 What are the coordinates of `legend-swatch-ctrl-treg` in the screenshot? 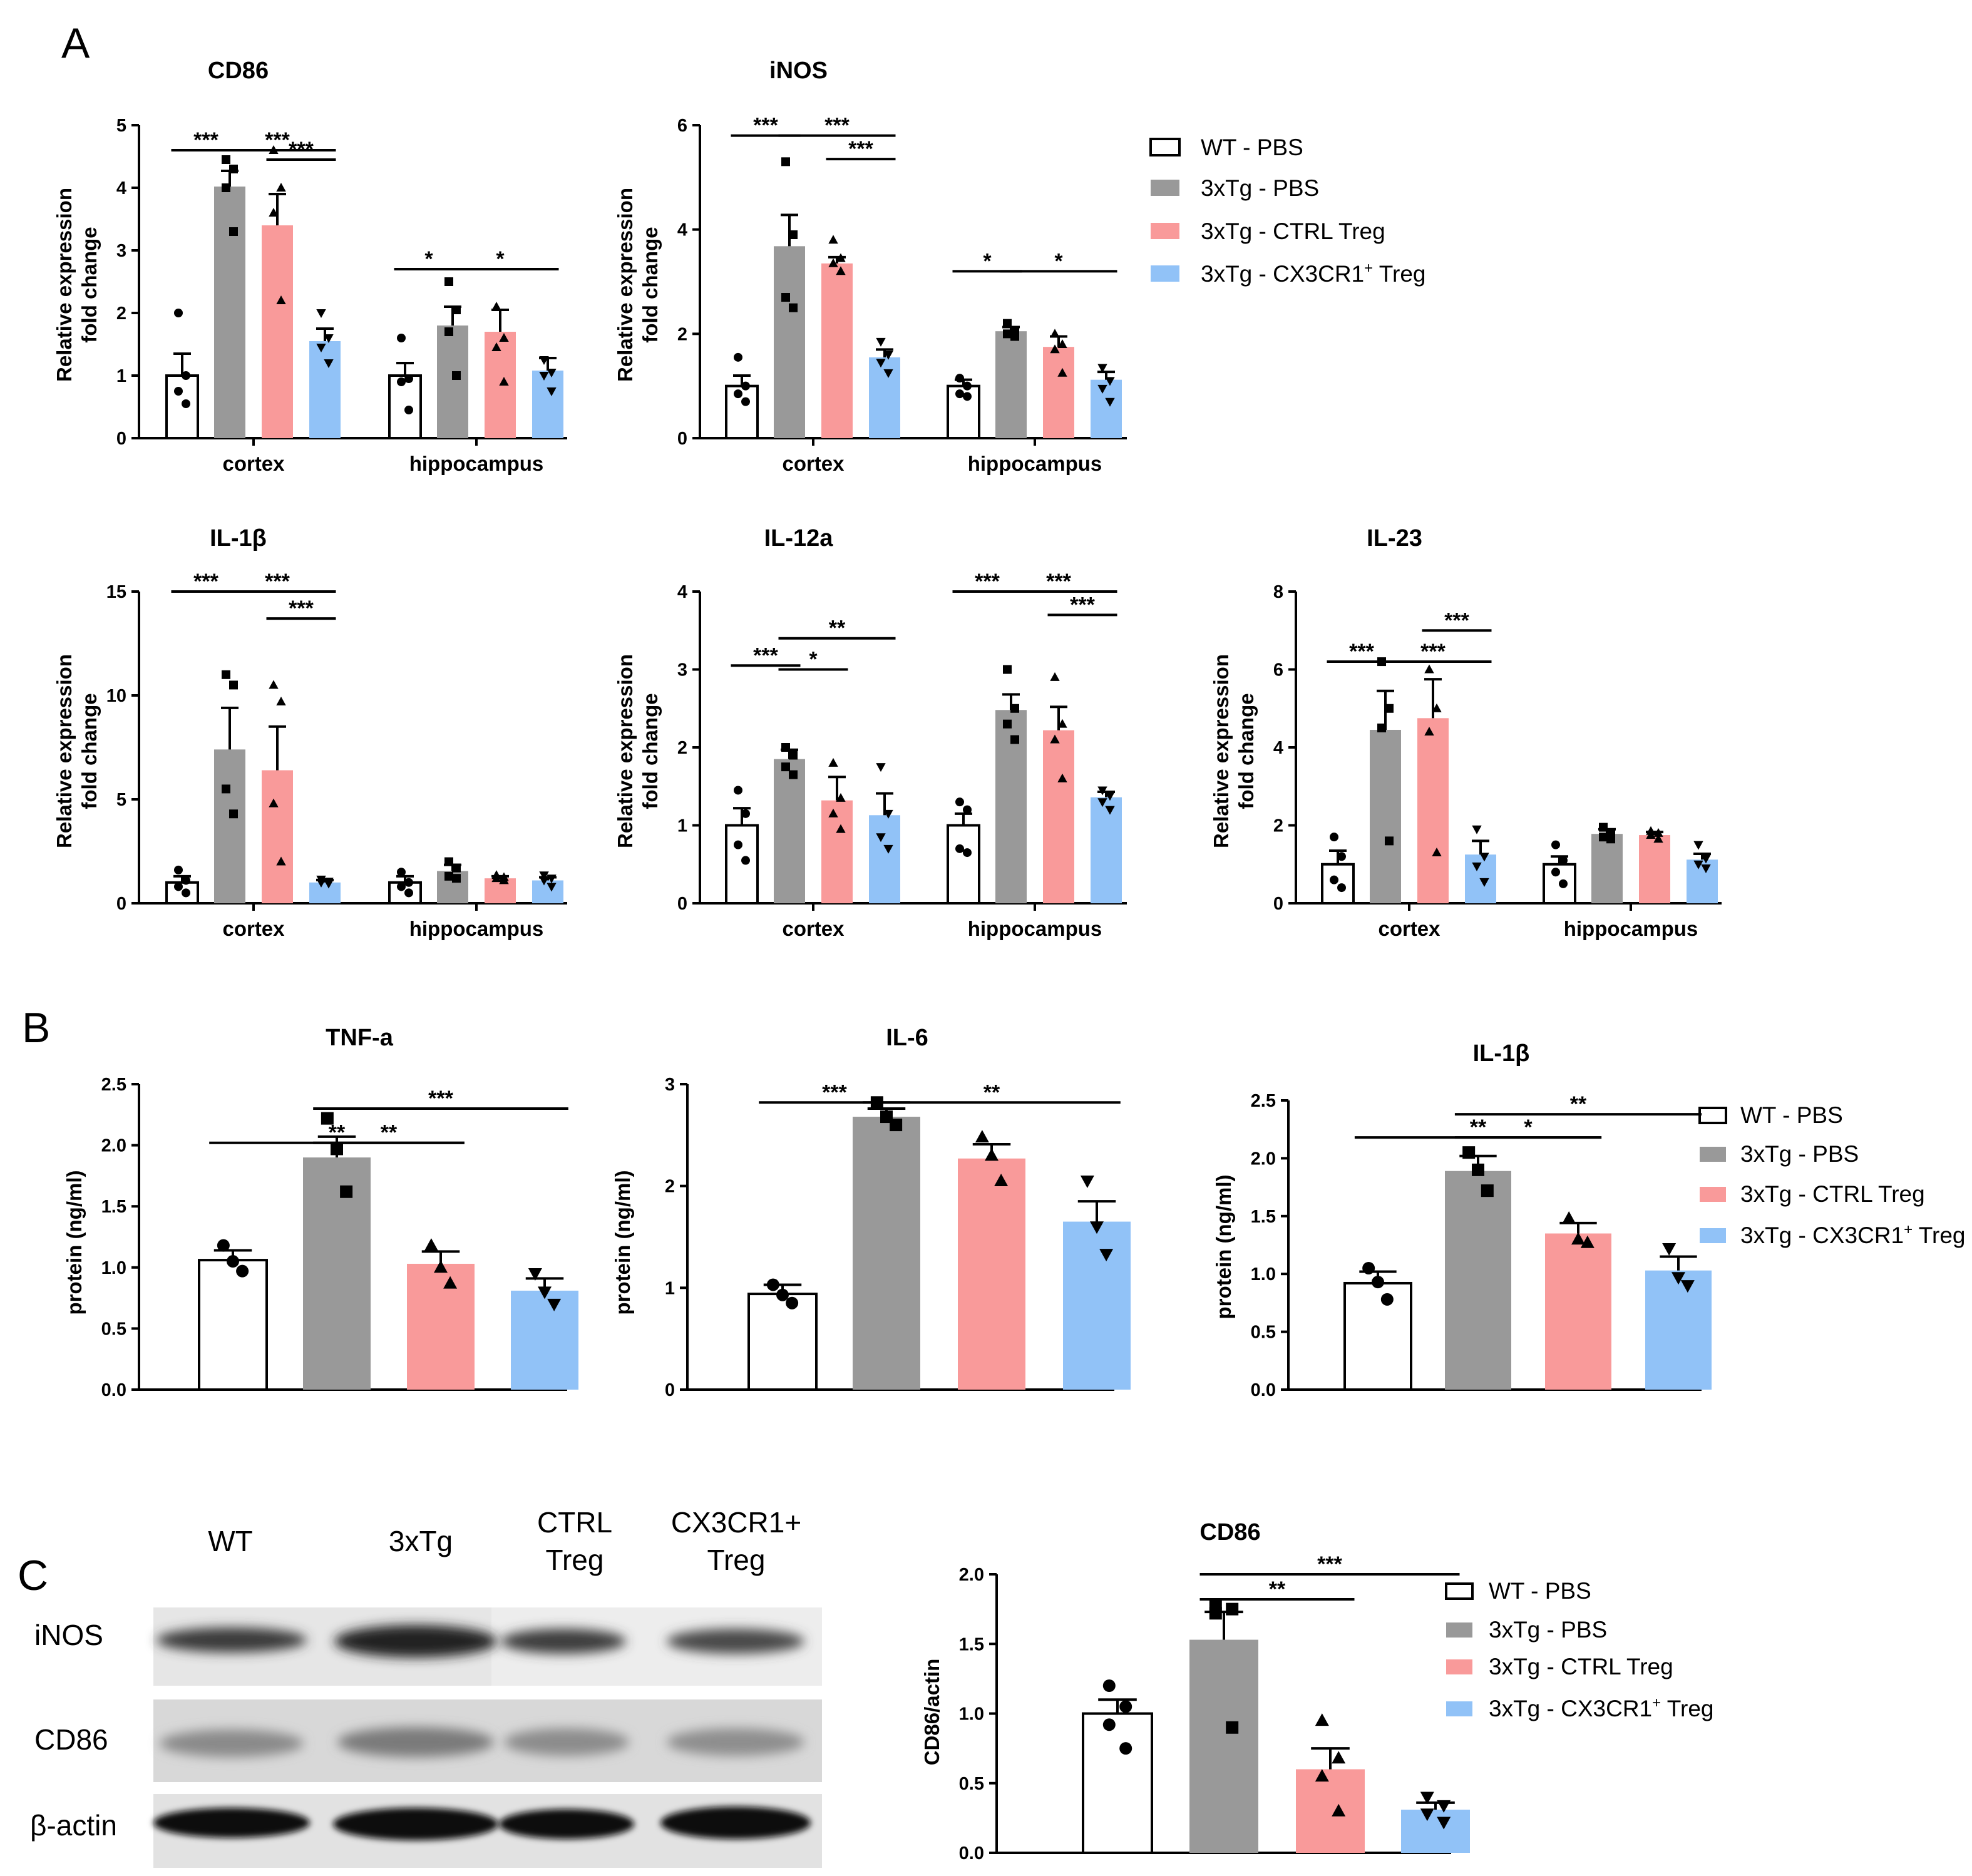 It's located at (1459, 1666).